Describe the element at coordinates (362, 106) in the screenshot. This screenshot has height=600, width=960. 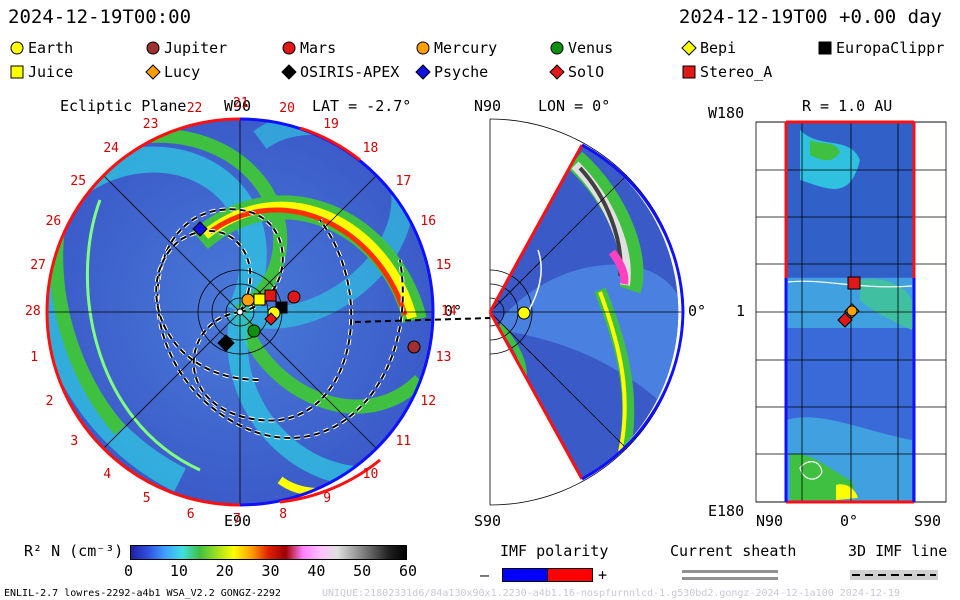
I see `ecliptic-lat-label: LAT = -2.7°` at that location.